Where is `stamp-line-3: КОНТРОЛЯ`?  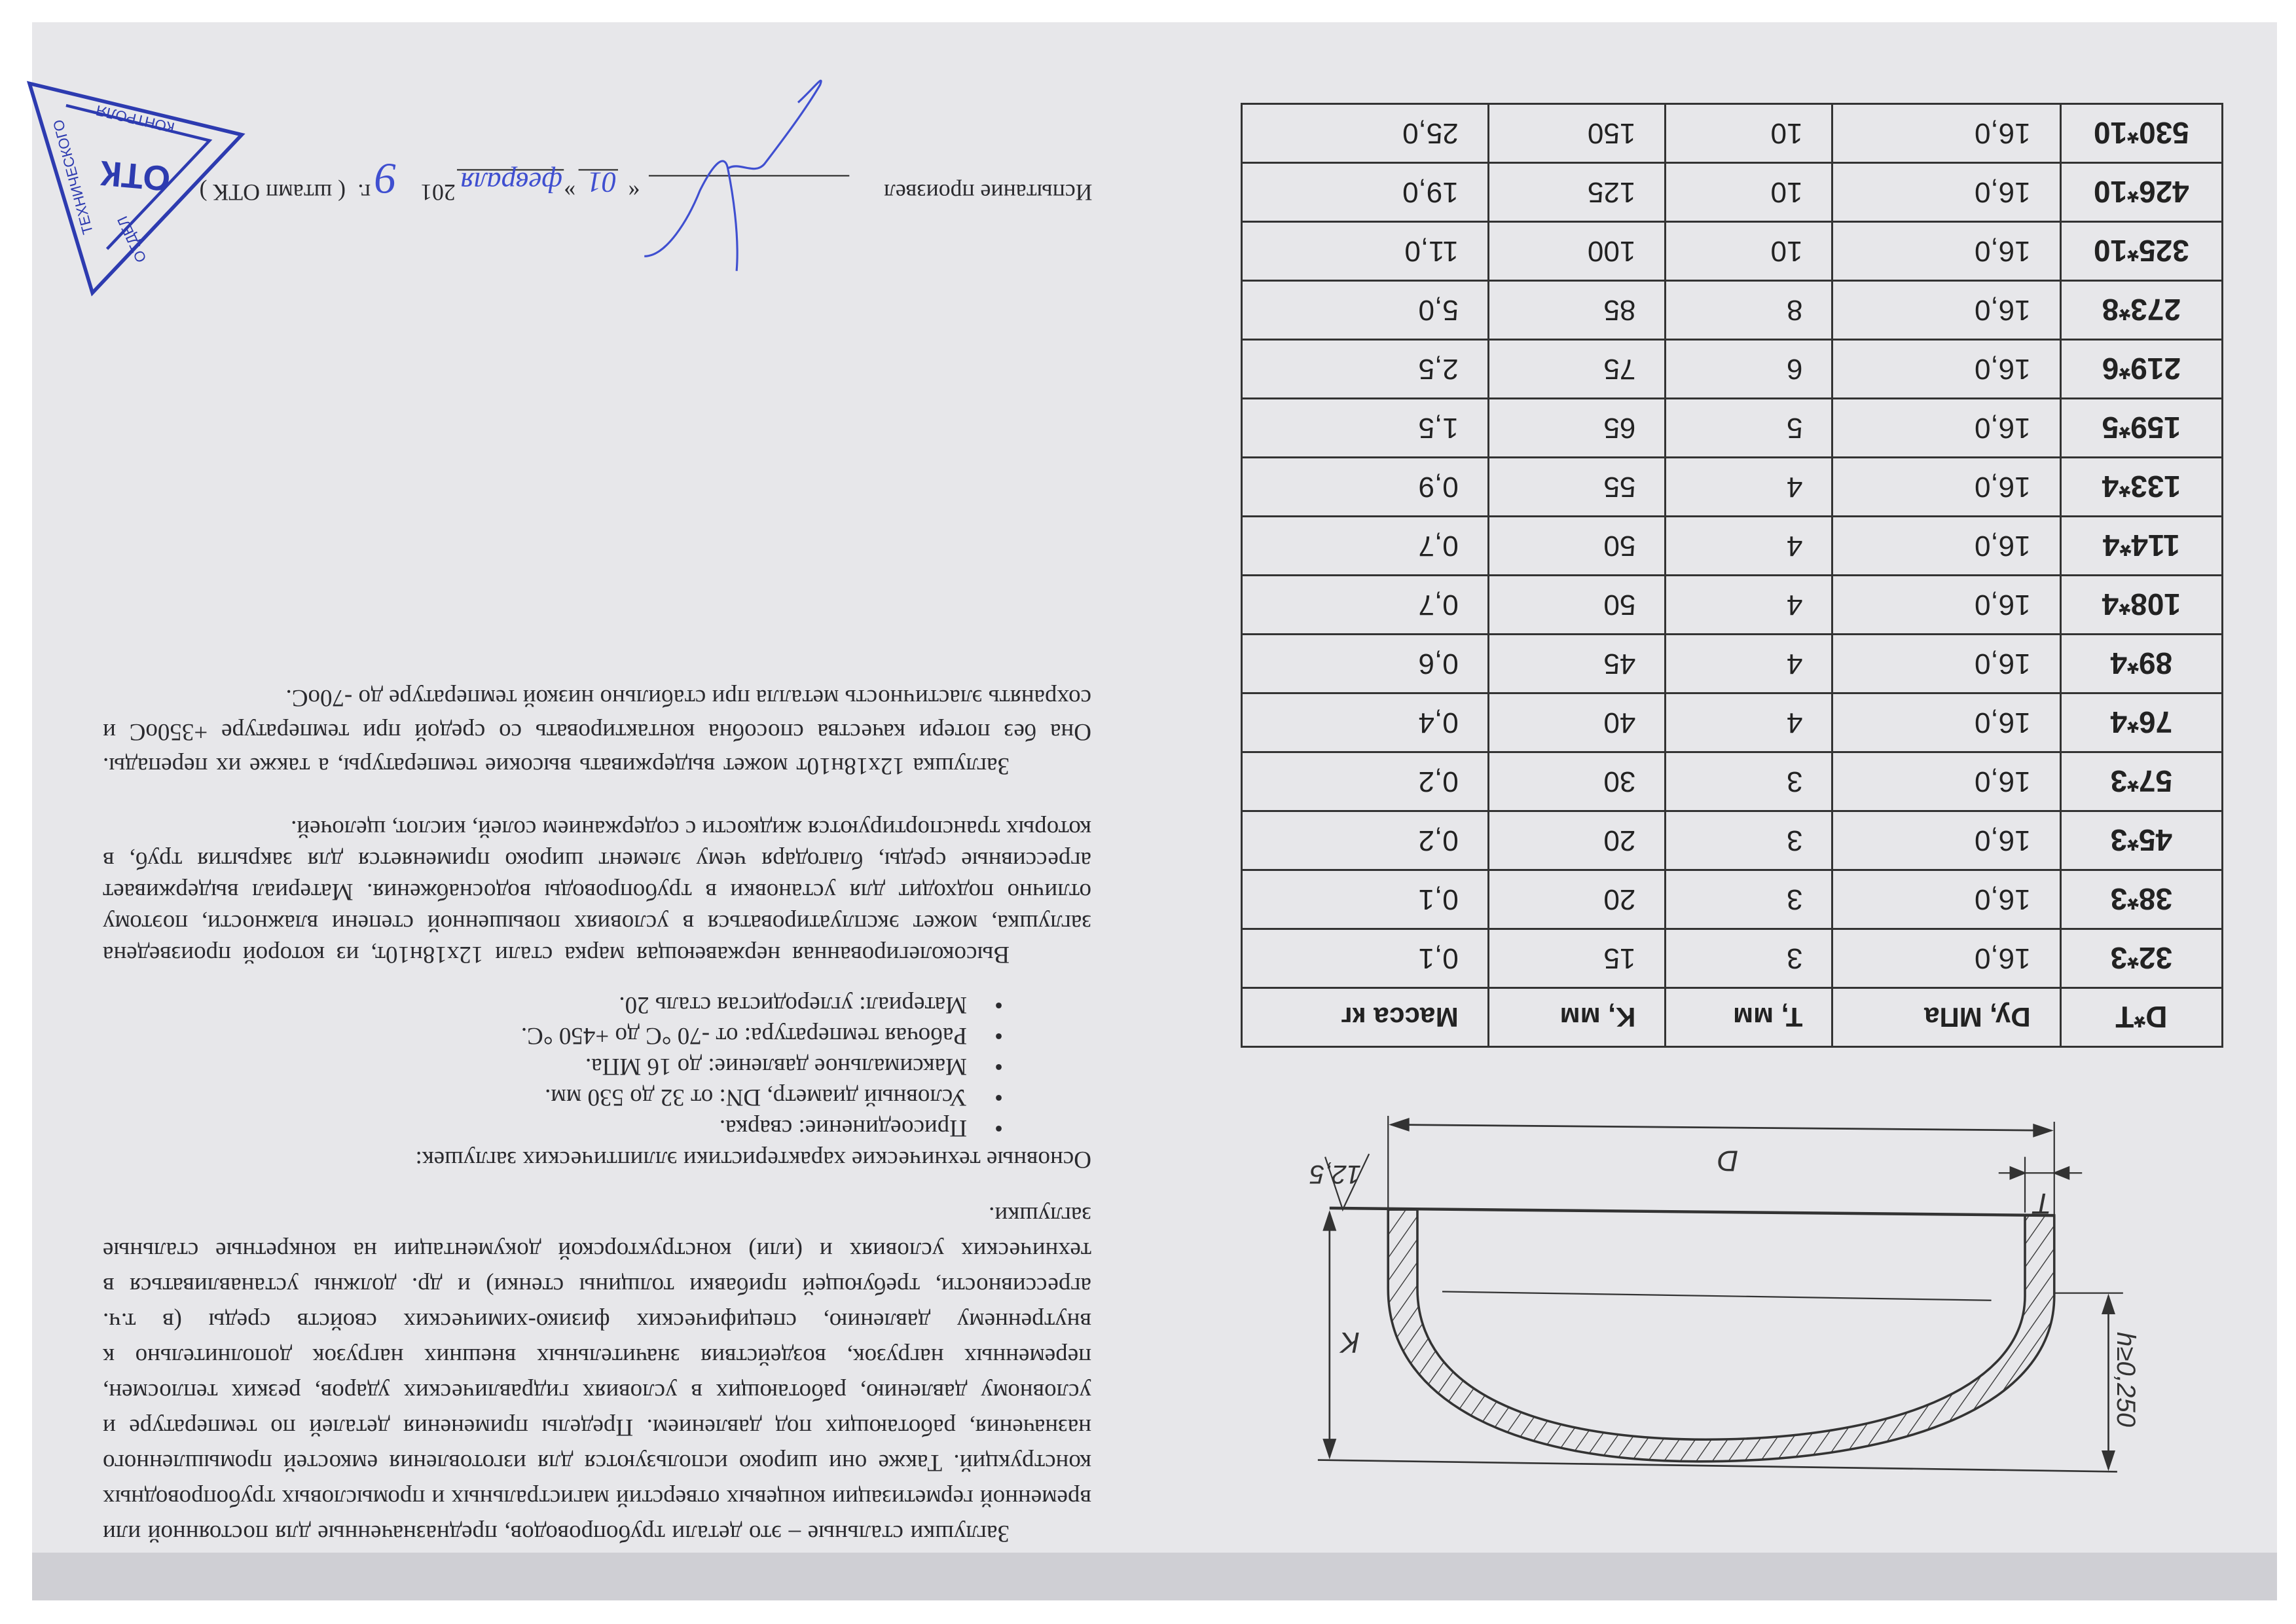
stamp-line-3: КОНТРОЛЯ is located at coordinates (135, 119).